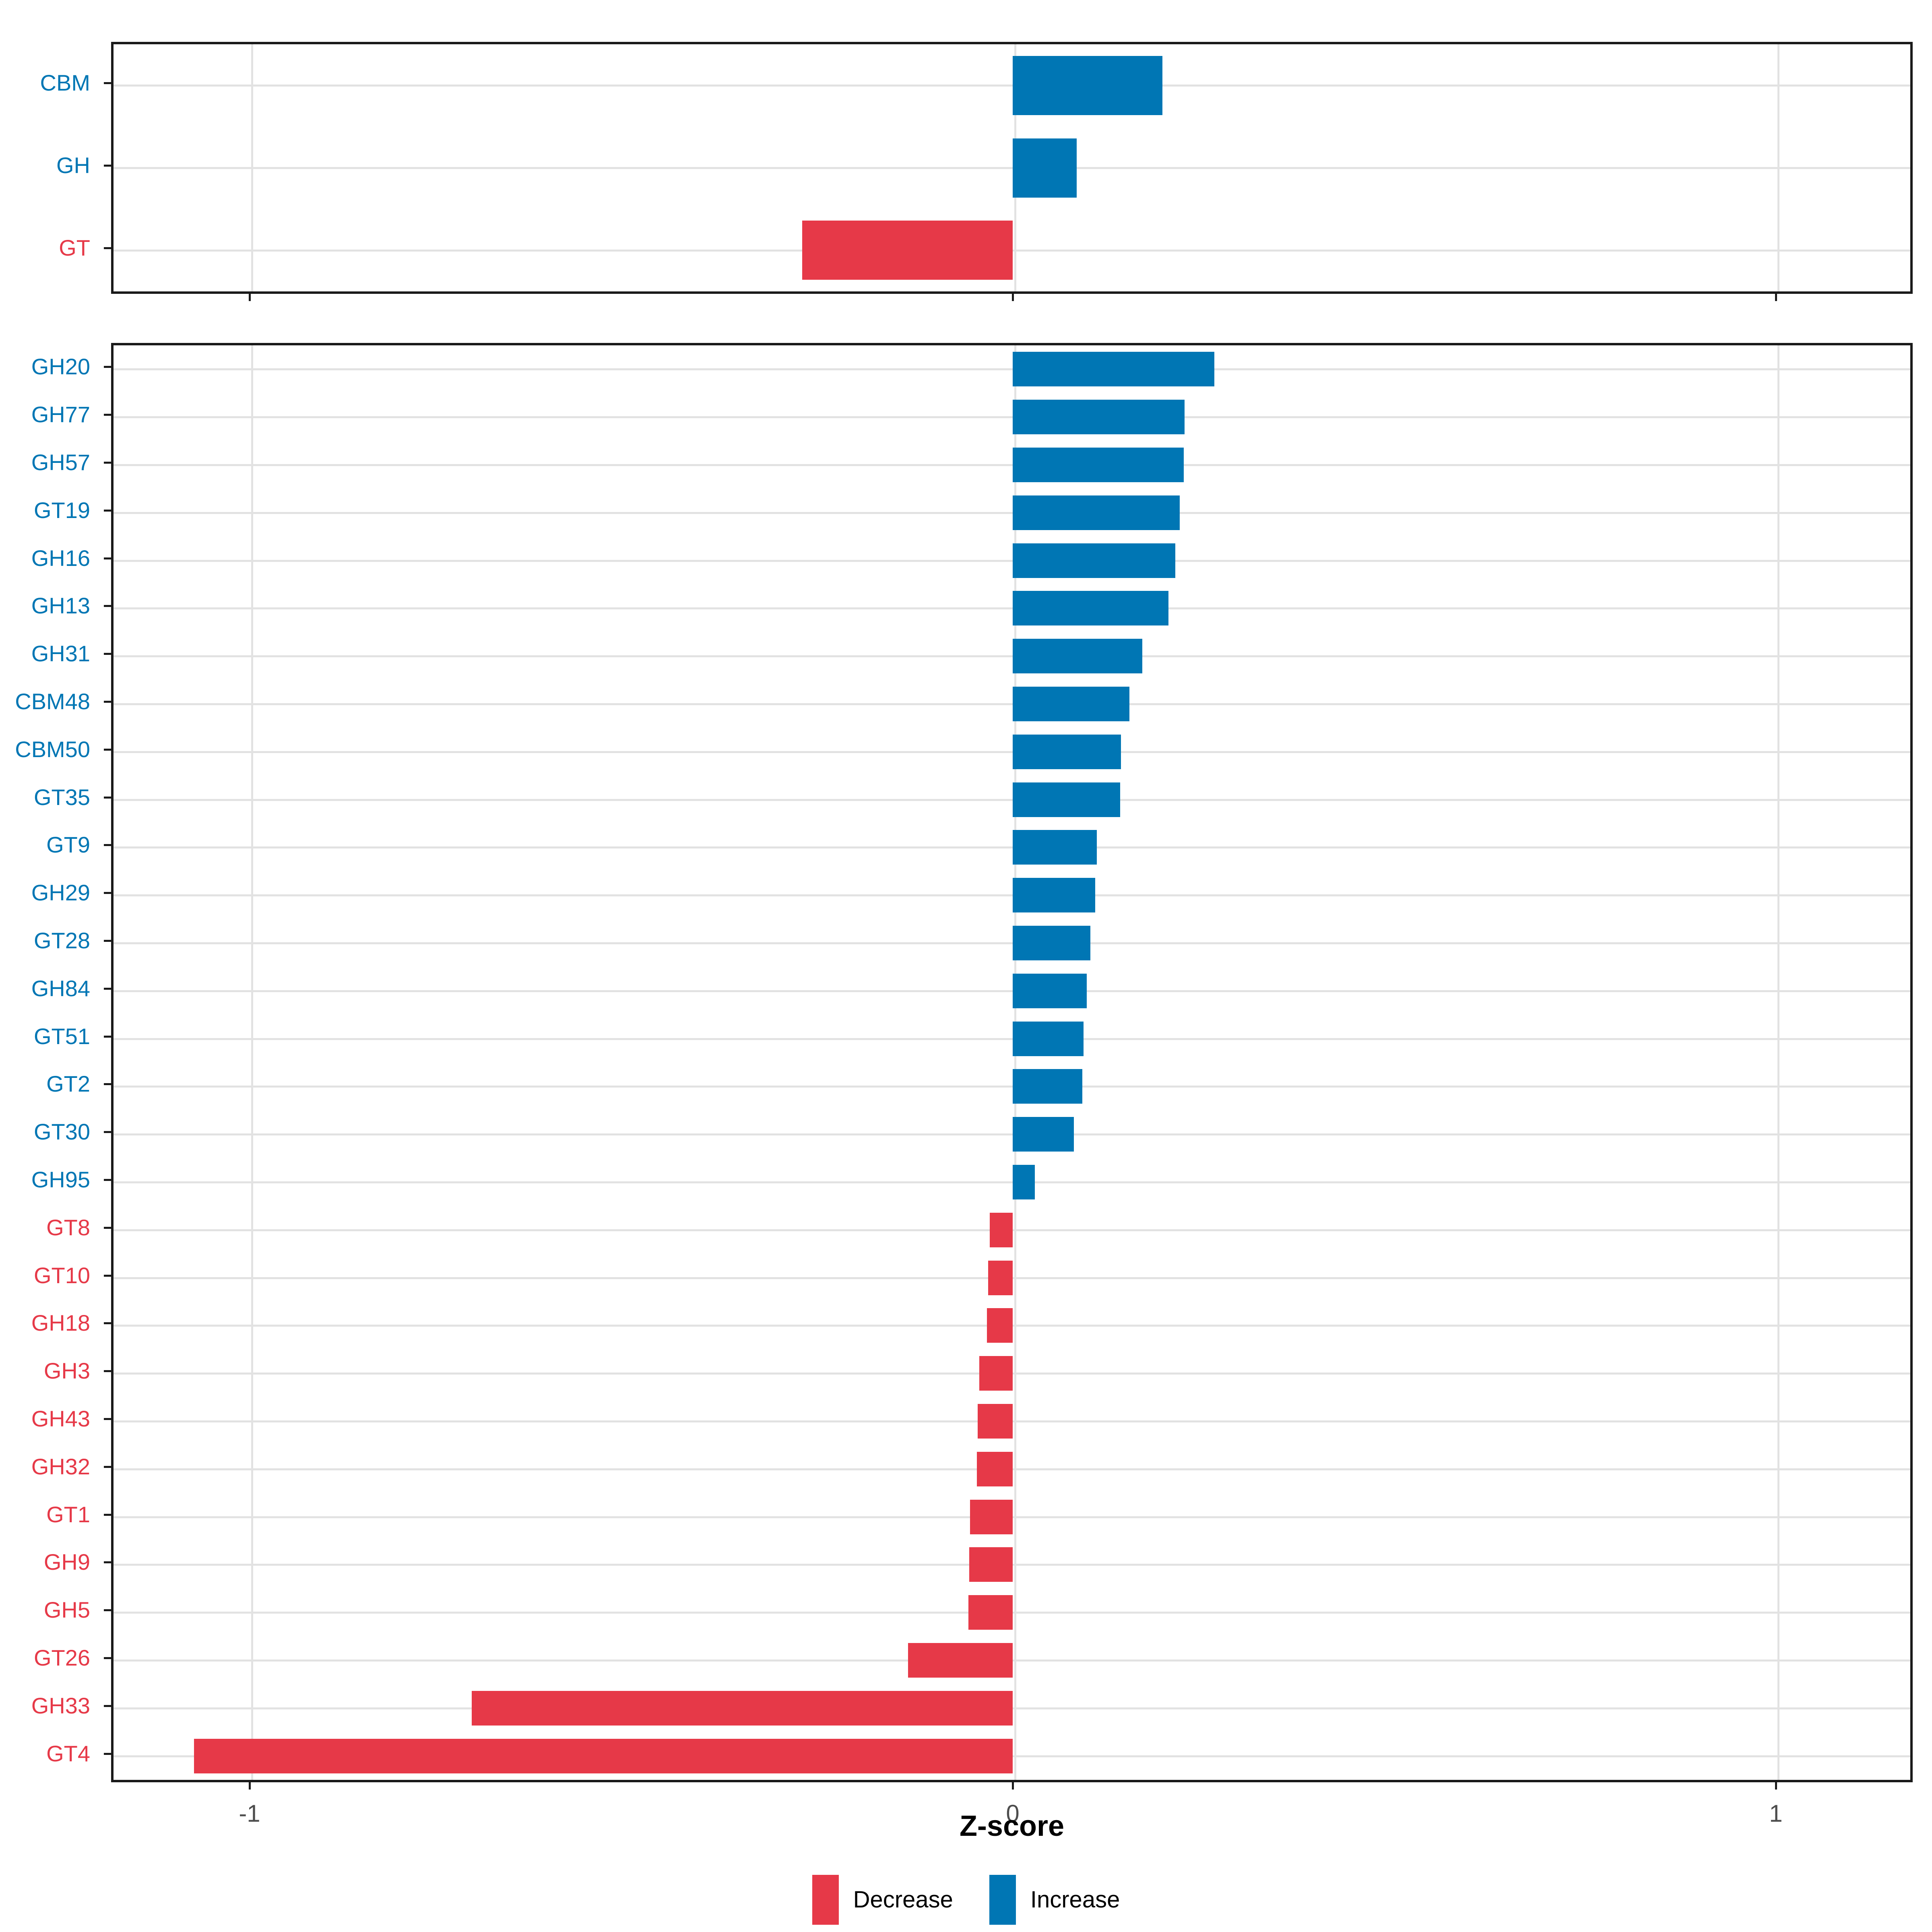  What do you see at coordinates (60, 366) in the screenshot?
I see `y-label-GH20: GH20` at bounding box center [60, 366].